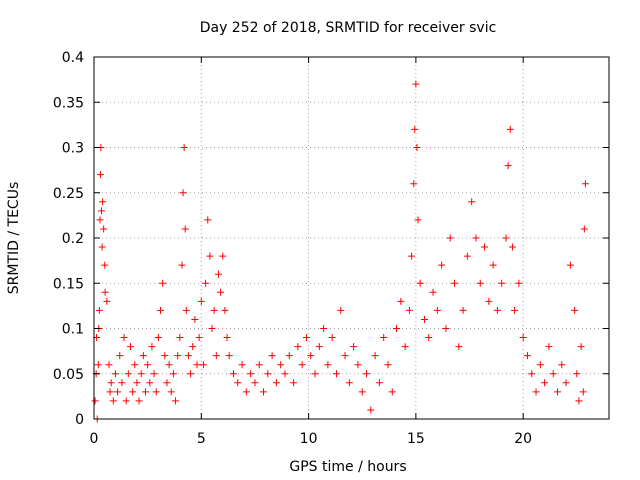 This screenshot has width=640, height=480. What do you see at coordinates (94, 439) in the screenshot?
I see `x-tick-label: 0` at bounding box center [94, 439].